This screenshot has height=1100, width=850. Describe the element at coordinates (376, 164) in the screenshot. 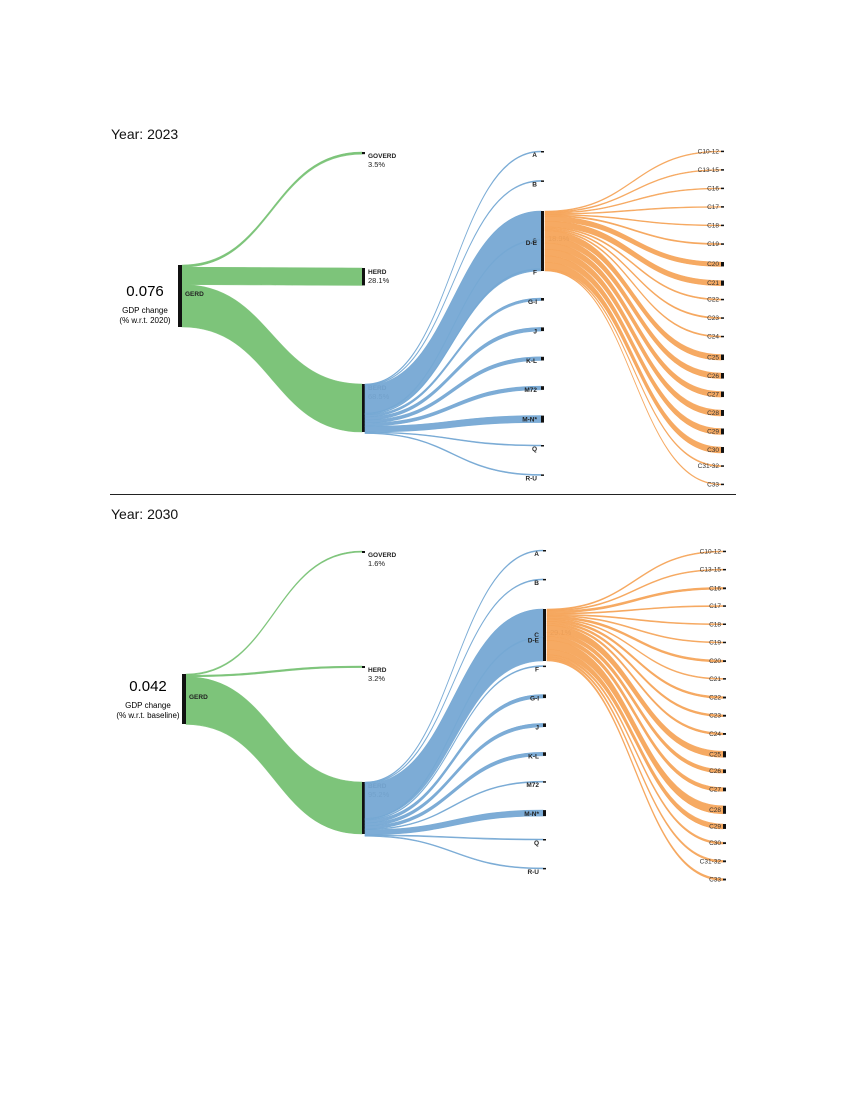

I see `goverd-pct: 3.5%` at that location.